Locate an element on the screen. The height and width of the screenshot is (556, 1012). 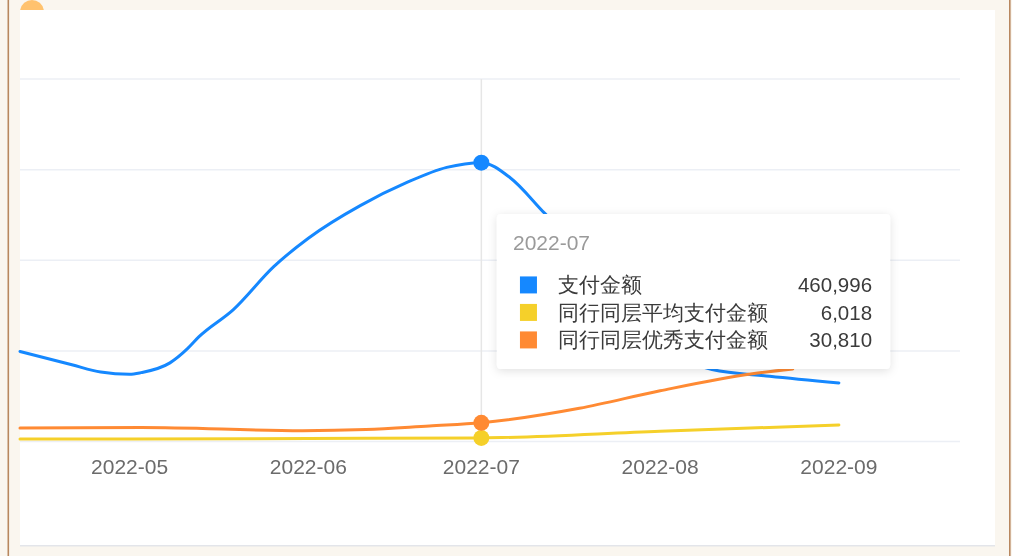
x-tick-label: 2022-06 is located at coordinates (308, 466).